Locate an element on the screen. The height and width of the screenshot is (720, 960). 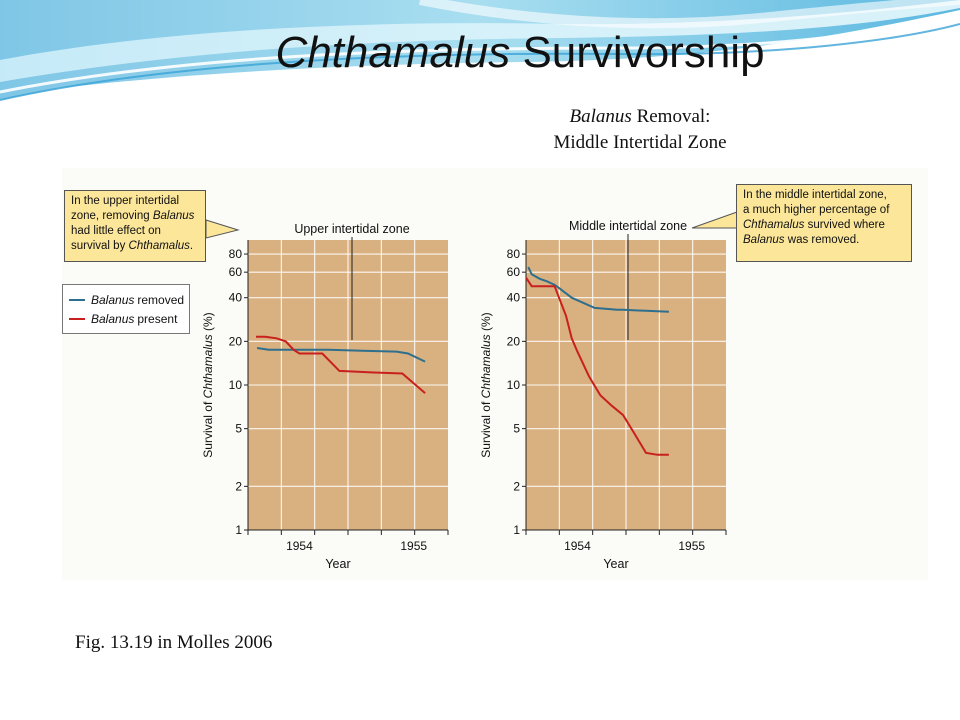
chart-legend: Balanus removed Balanus present is located at coordinates (126, 309).